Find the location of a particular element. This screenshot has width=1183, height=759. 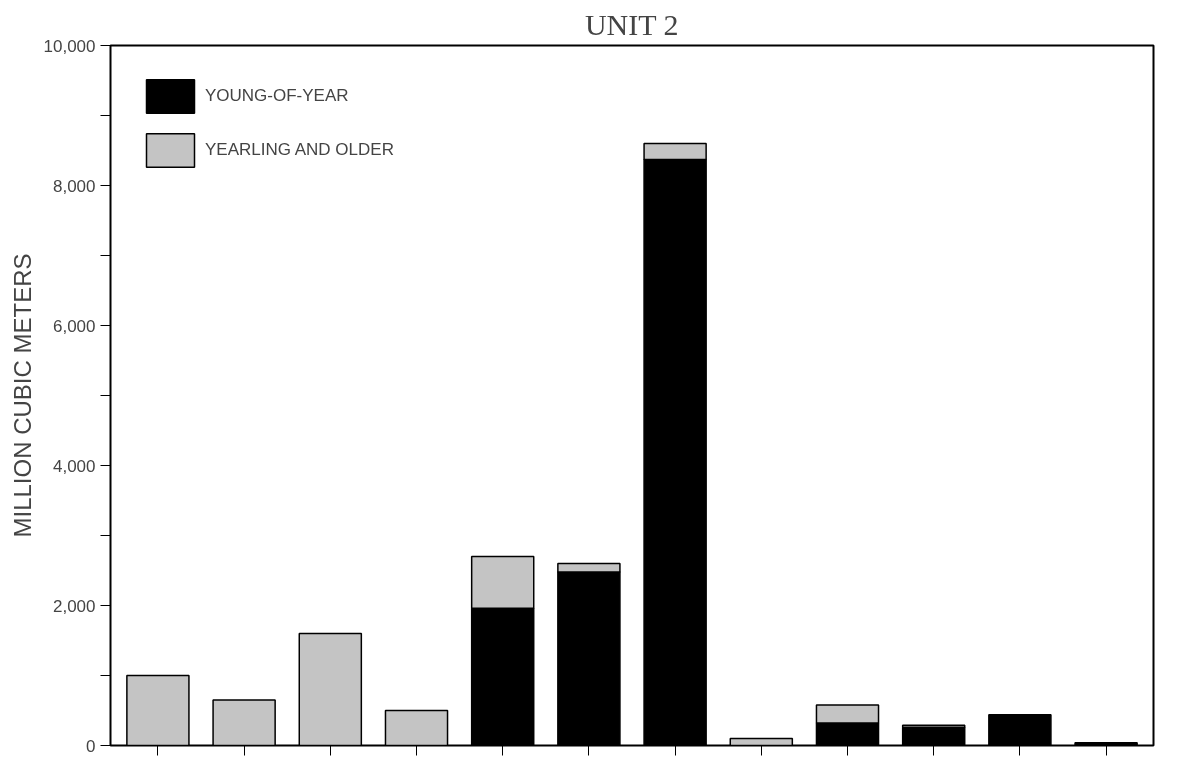

chart-title: UNIT 2 is located at coordinates (631, 24).